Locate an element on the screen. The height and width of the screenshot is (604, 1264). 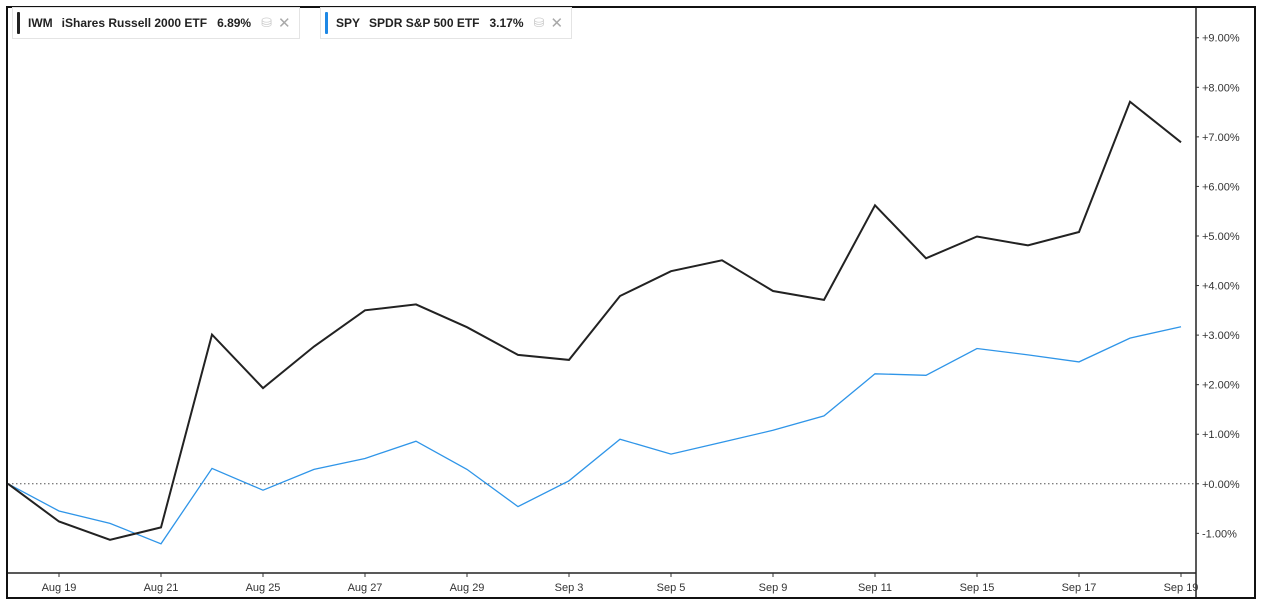
y-tick-label: +7.00% is located at coordinates (1221, 138).